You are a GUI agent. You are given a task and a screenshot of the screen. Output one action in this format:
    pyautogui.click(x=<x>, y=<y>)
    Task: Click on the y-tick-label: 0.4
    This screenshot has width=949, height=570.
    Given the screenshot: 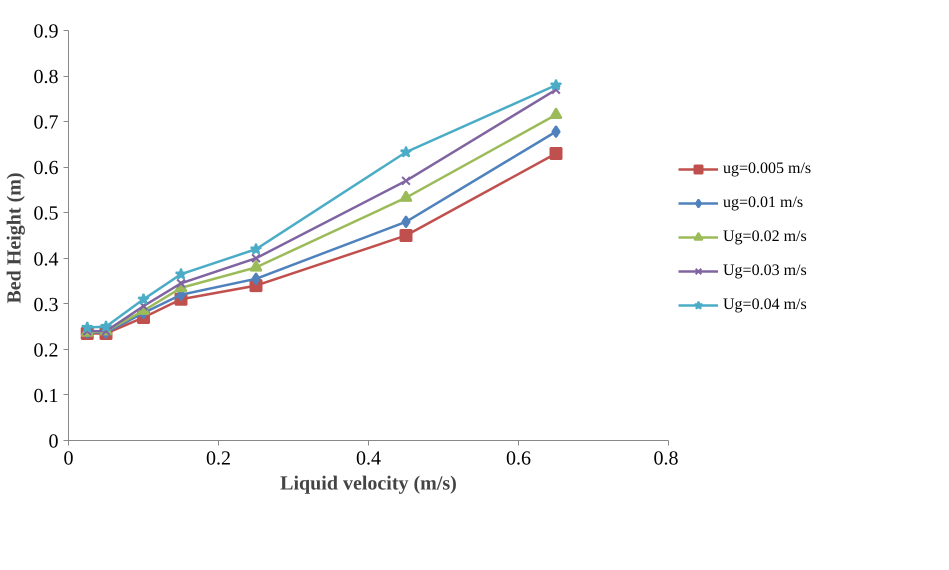 What is the action you would take?
    pyautogui.click(x=46, y=259)
    